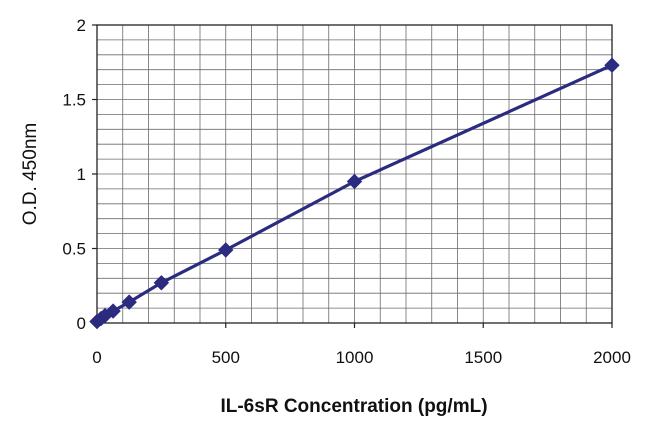 Image resolution: width=650 pixels, height=430 pixels. I want to click on y-tick-label: 0, so click(81, 323).